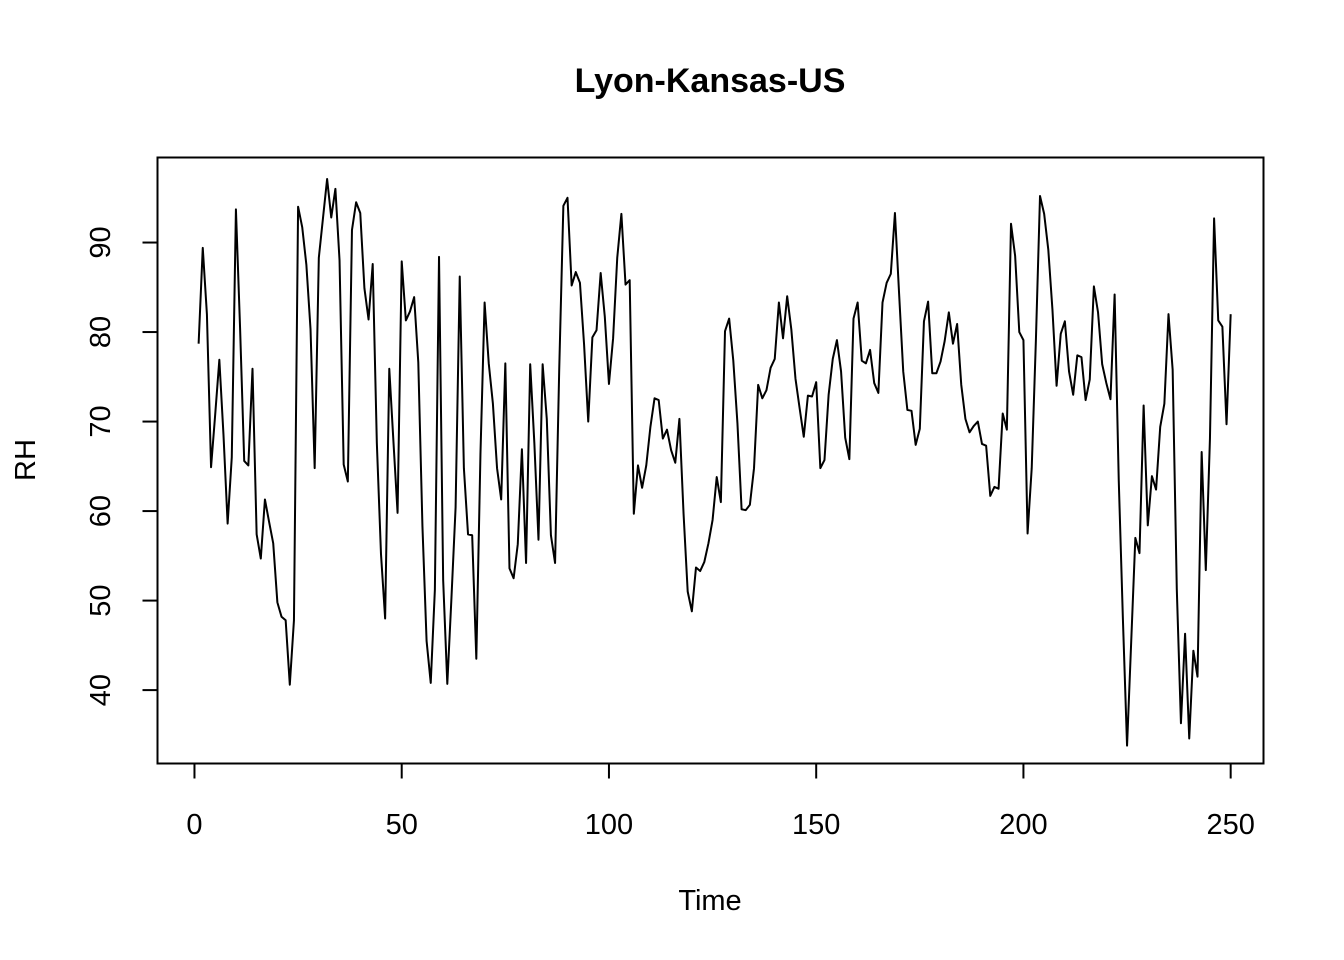 This screenshot has height=960, width=1344. Describe the element at coordinates (101, 242) in the screenshot. I see `y-tick-label: 90` at that location.